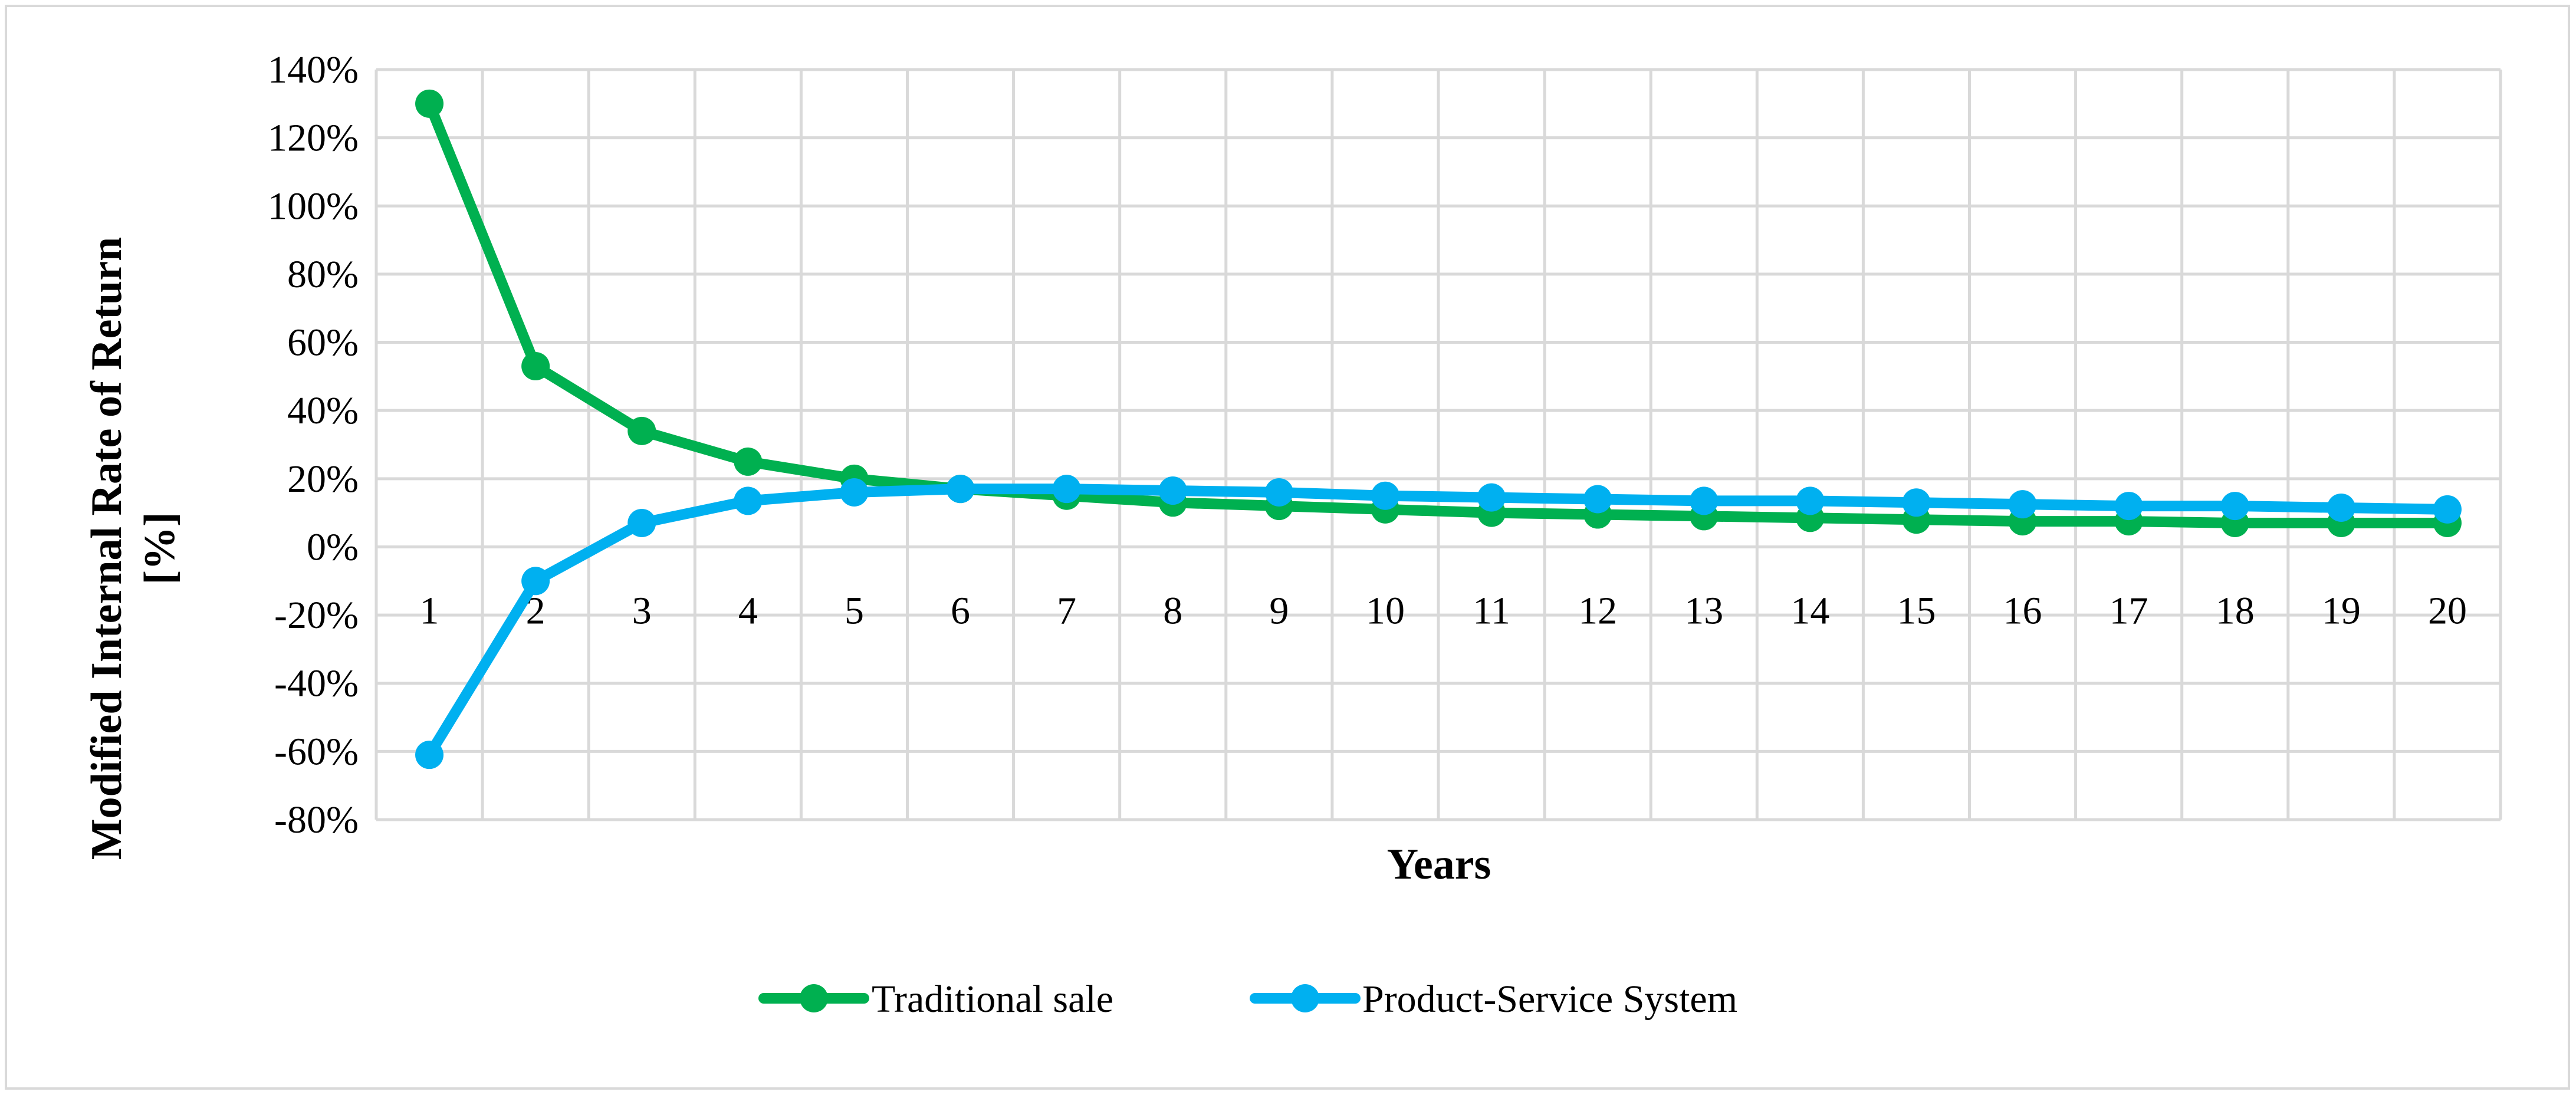  I want to click on y-axis-title-line-2: [%], so click(160, 548).